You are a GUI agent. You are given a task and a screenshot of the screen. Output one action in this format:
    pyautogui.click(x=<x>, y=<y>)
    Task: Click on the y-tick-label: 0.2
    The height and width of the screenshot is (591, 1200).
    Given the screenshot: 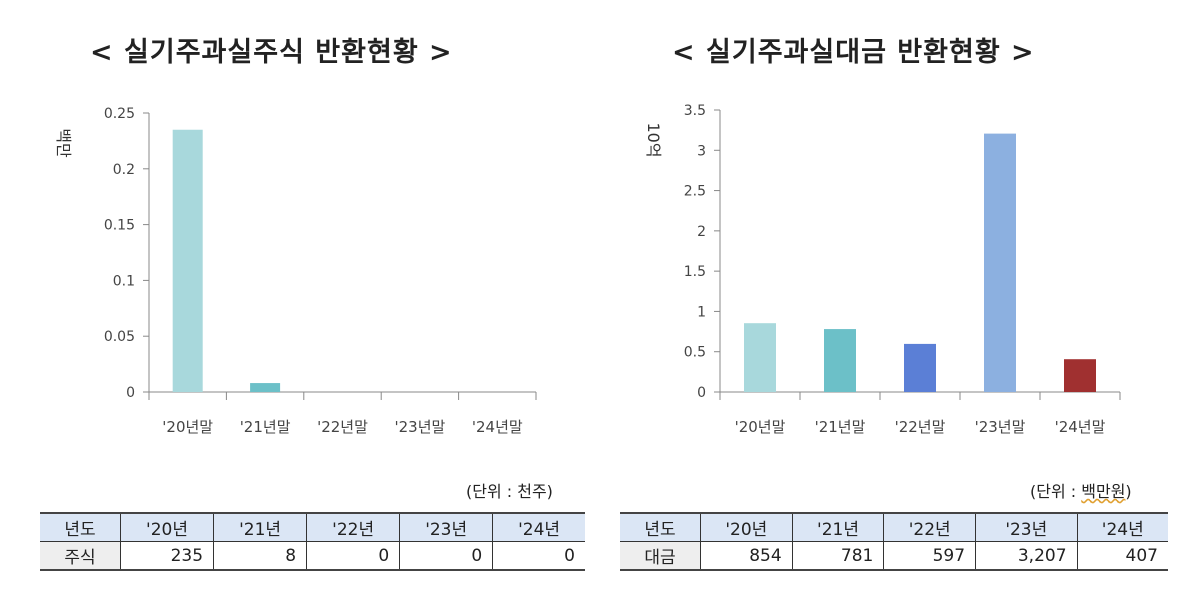 What is the action you would take?
    pyautogui.click(x=124, y=170)
    